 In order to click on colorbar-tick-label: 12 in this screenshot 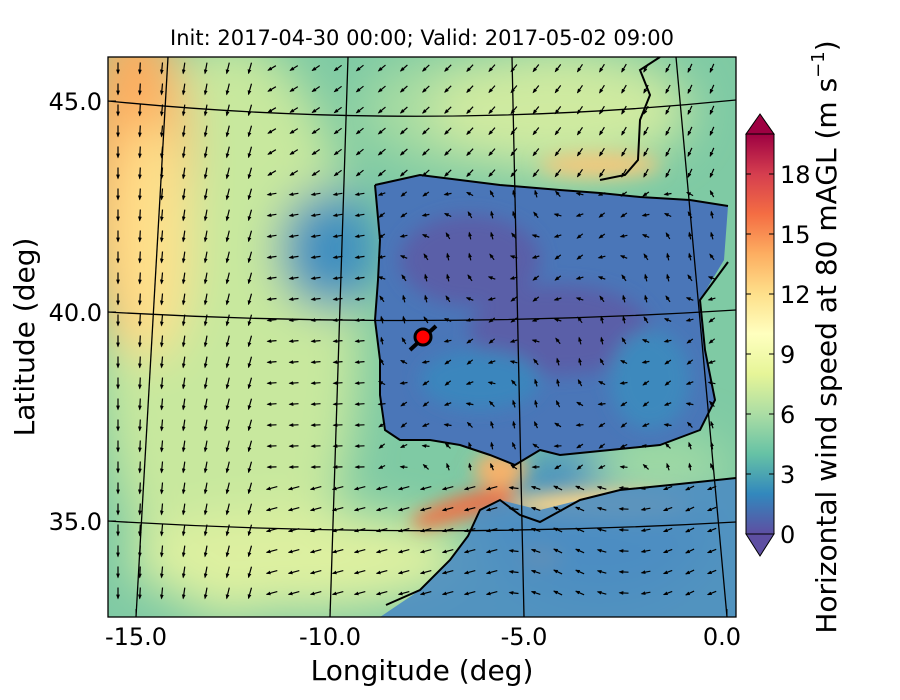, I will do `click(795, 295)`.